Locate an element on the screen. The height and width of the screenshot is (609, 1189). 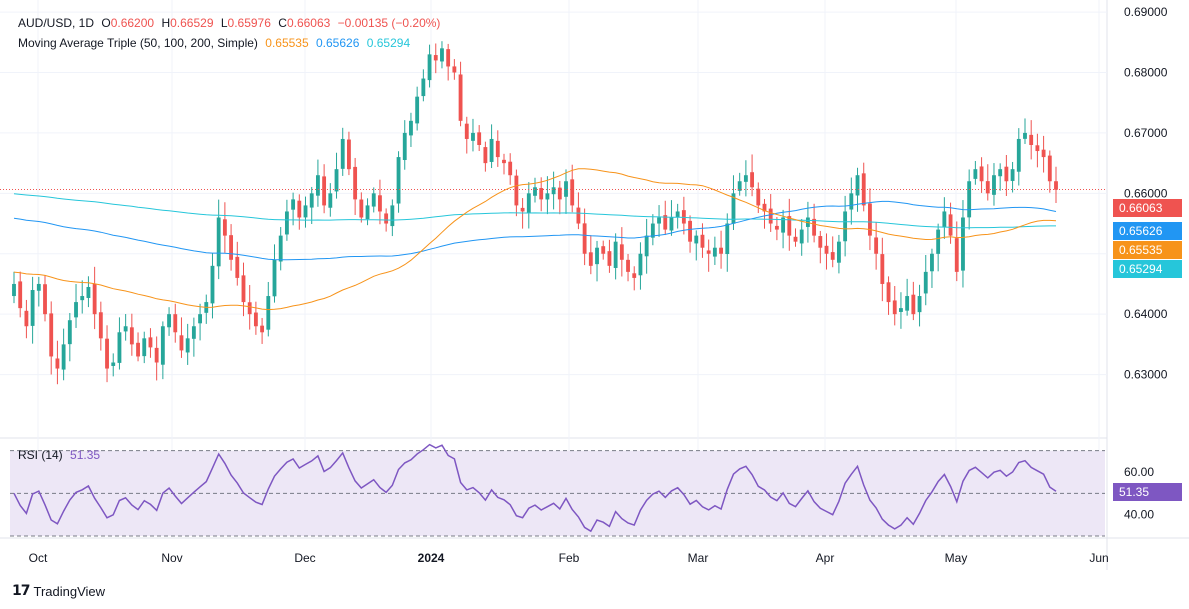
rsi-tick-label: 60.00 is located at coordinates (1139, 472).